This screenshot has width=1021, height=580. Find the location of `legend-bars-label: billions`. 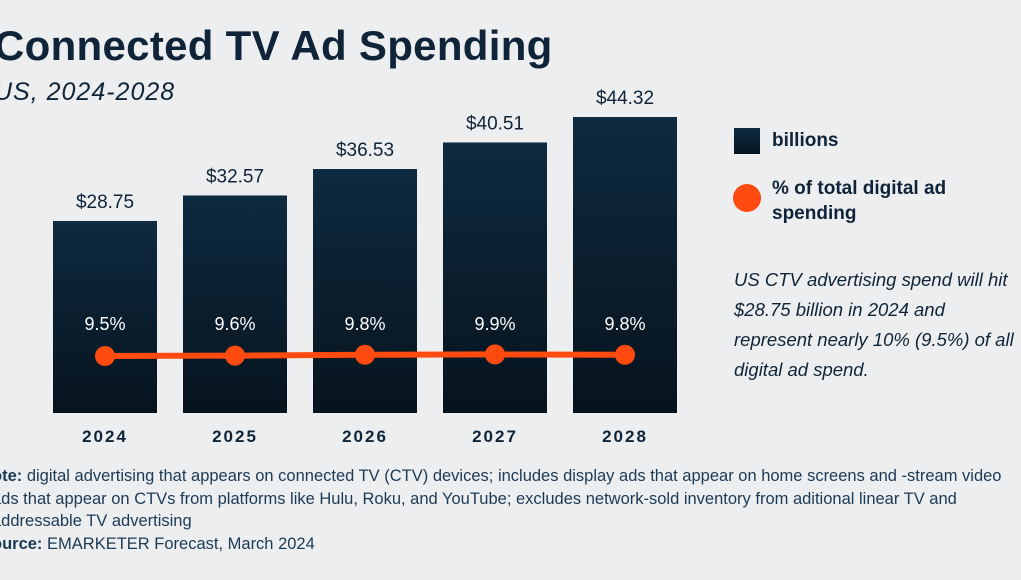

legend-bars-label: billions is located at coordinates (805, 140).